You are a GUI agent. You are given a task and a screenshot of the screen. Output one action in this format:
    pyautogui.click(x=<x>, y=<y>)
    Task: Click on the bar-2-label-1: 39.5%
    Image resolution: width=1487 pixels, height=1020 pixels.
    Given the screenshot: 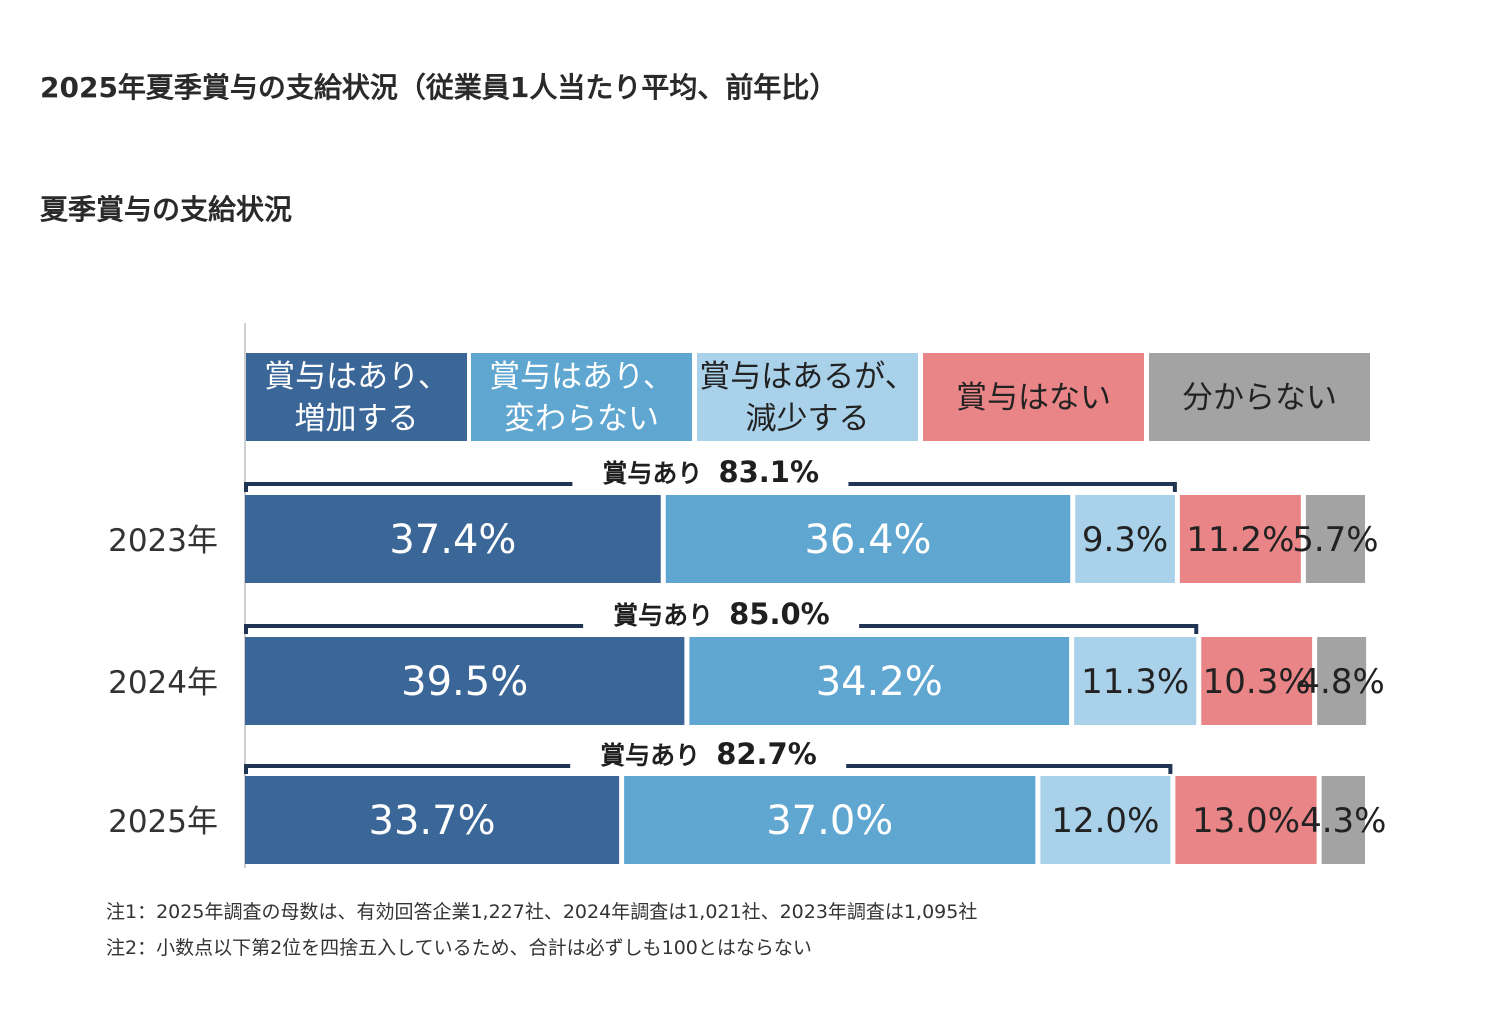 What is the action you would take?
    pyautogui.click(x=464, y=682)
    